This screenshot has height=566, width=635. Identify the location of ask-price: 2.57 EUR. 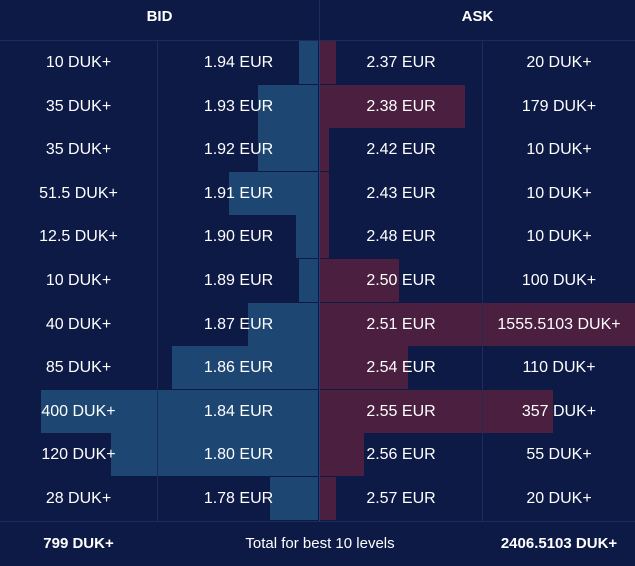
(401, 498).